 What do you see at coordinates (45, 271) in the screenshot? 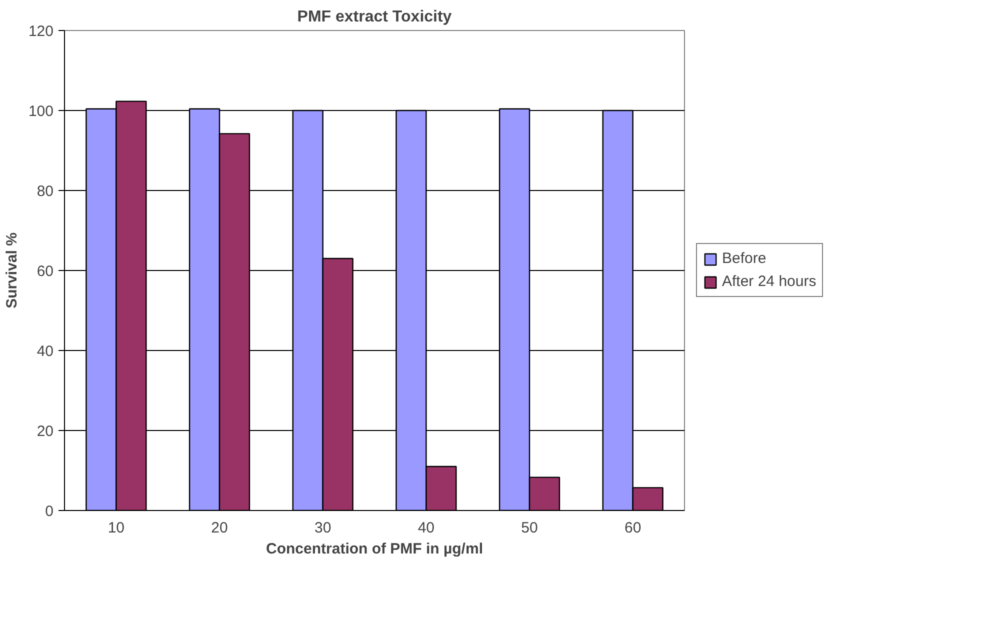
I see `y-tick-label: 60` at bounding box center [45, 271].